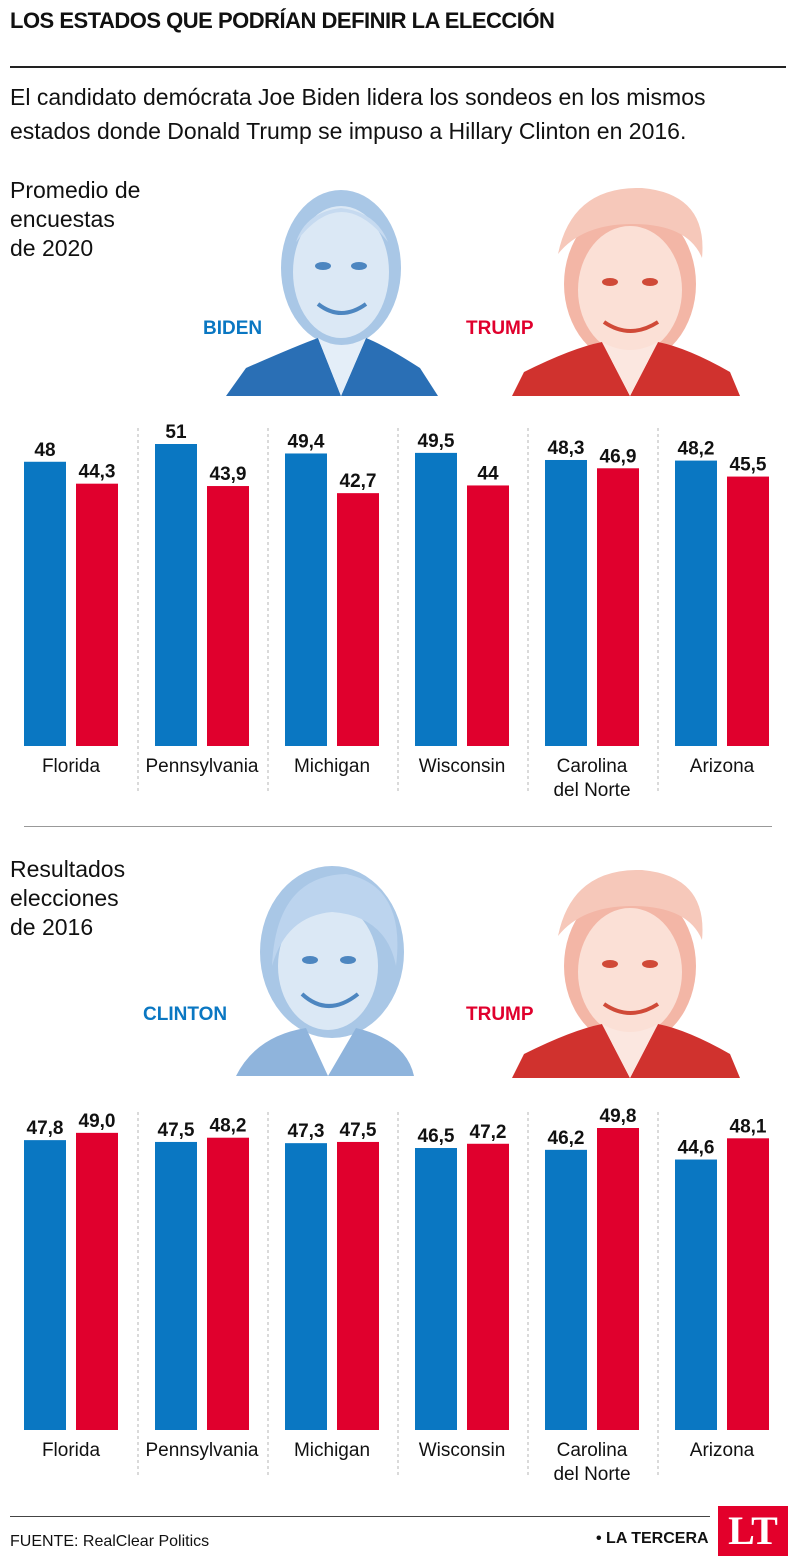 The width and height of the screenshot is (800, 1556). What do you see at coordinates (358, 481) in the screenshot?
I see `data-label: 42,7` at bounding box center [358, 481].